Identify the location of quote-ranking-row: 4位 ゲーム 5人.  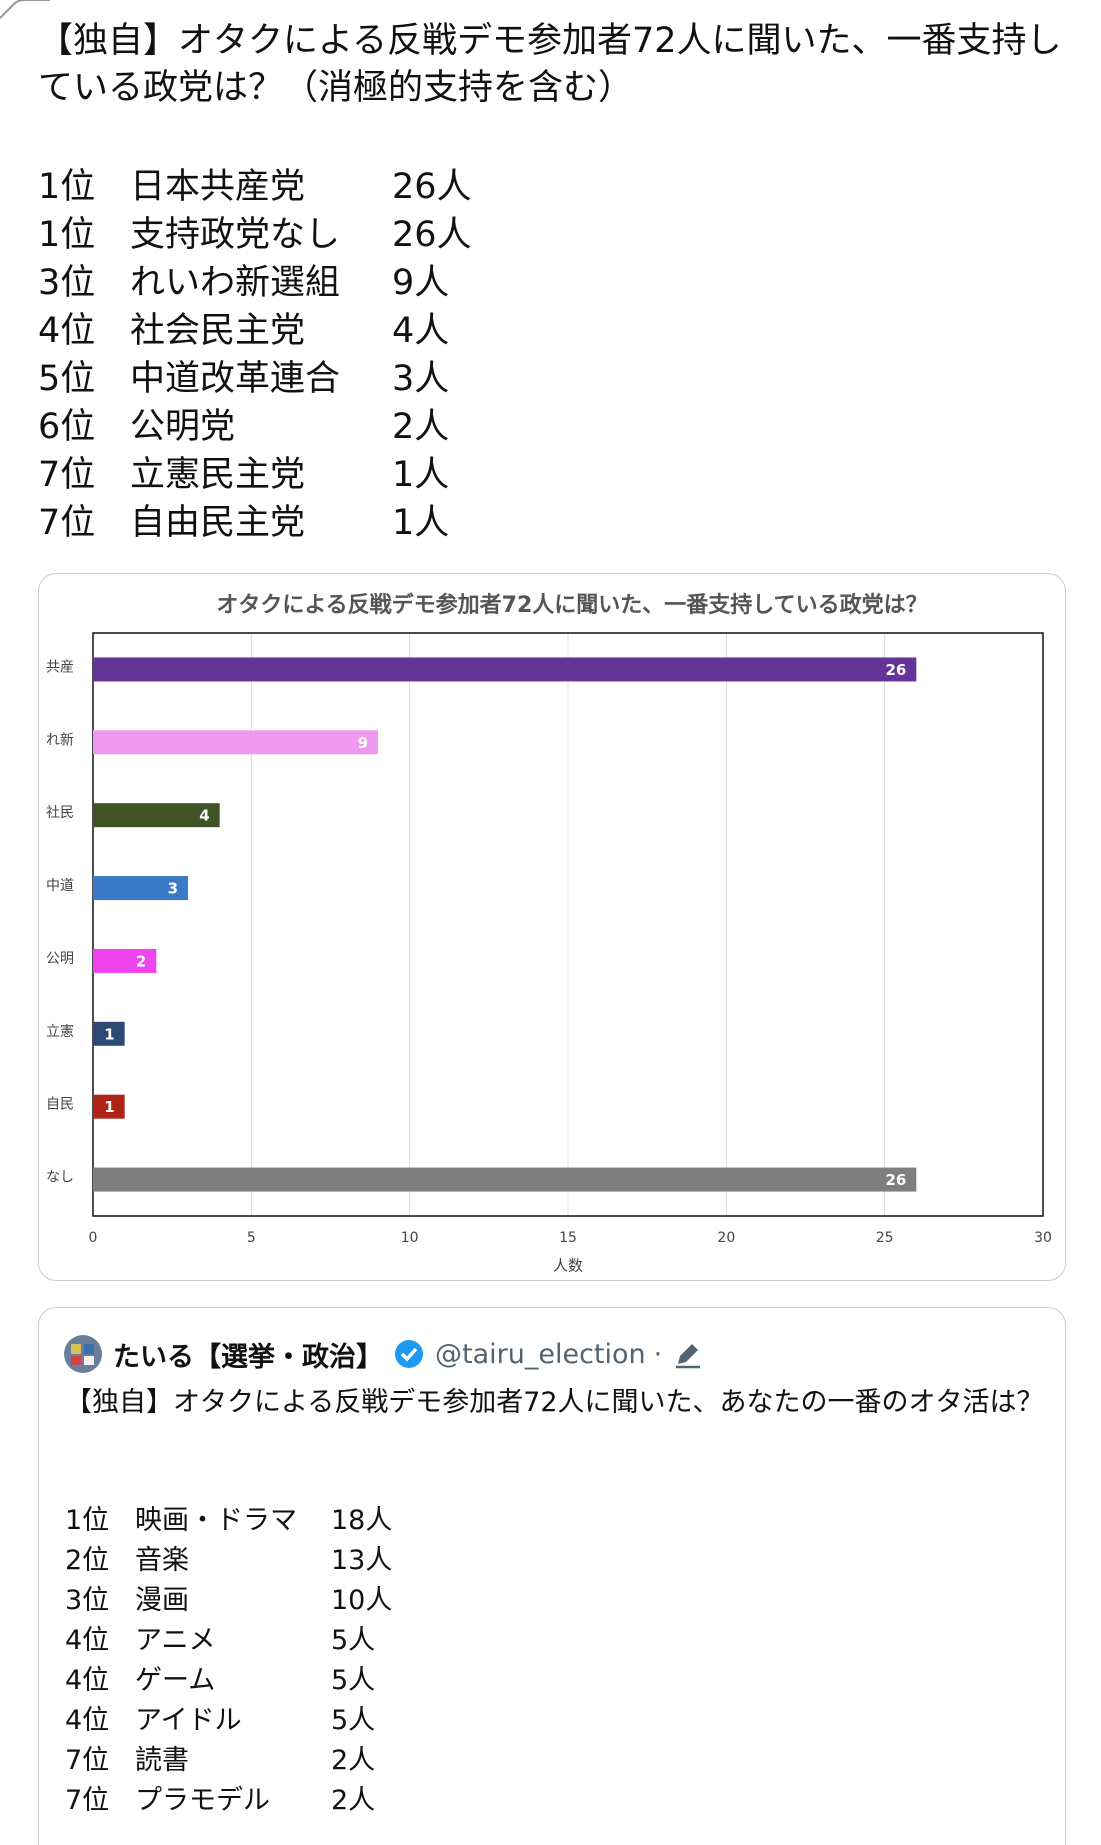
(228, 1681).